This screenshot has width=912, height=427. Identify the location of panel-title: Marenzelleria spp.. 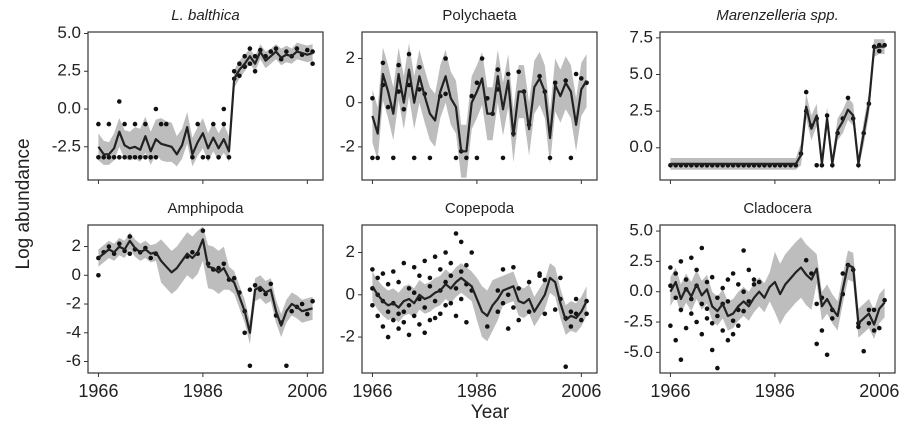
(777, 15).